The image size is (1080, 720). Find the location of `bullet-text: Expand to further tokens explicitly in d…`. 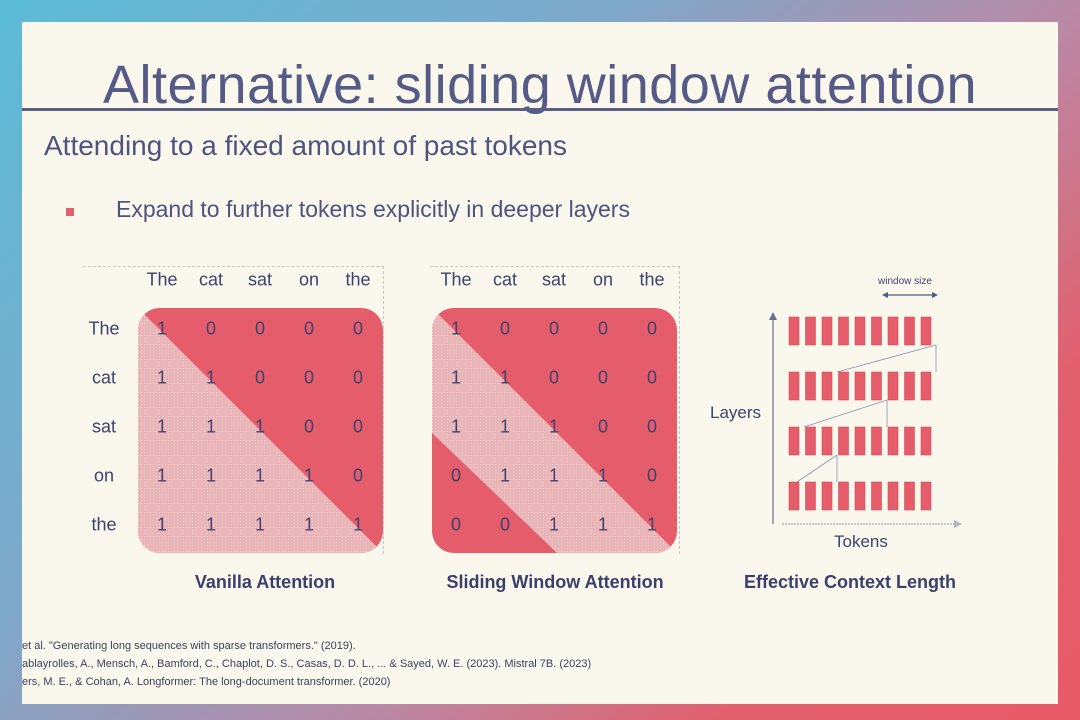

bullet-text: Expand to further tokens explicitly in d… is located at coordinates (373, 209).